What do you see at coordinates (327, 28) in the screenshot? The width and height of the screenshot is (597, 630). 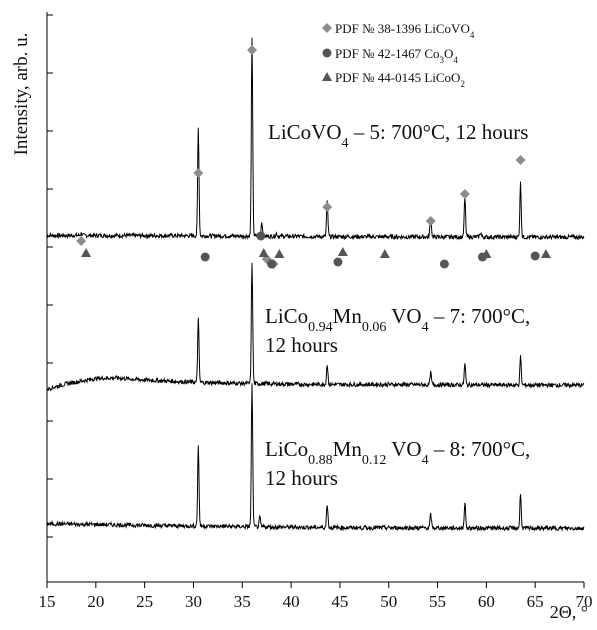 I see `legend-marker-diamond` at bounding box center [327, 28].